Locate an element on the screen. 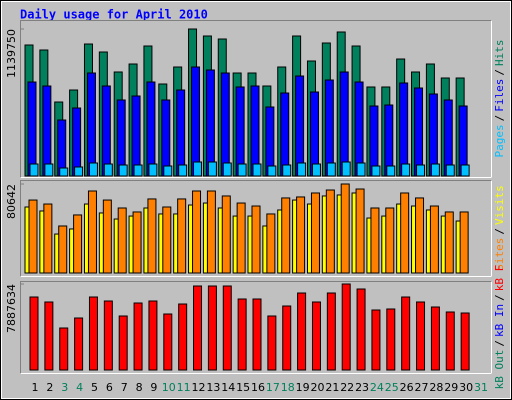  x-tick-label: 26 is located at coordinates (407, 387).